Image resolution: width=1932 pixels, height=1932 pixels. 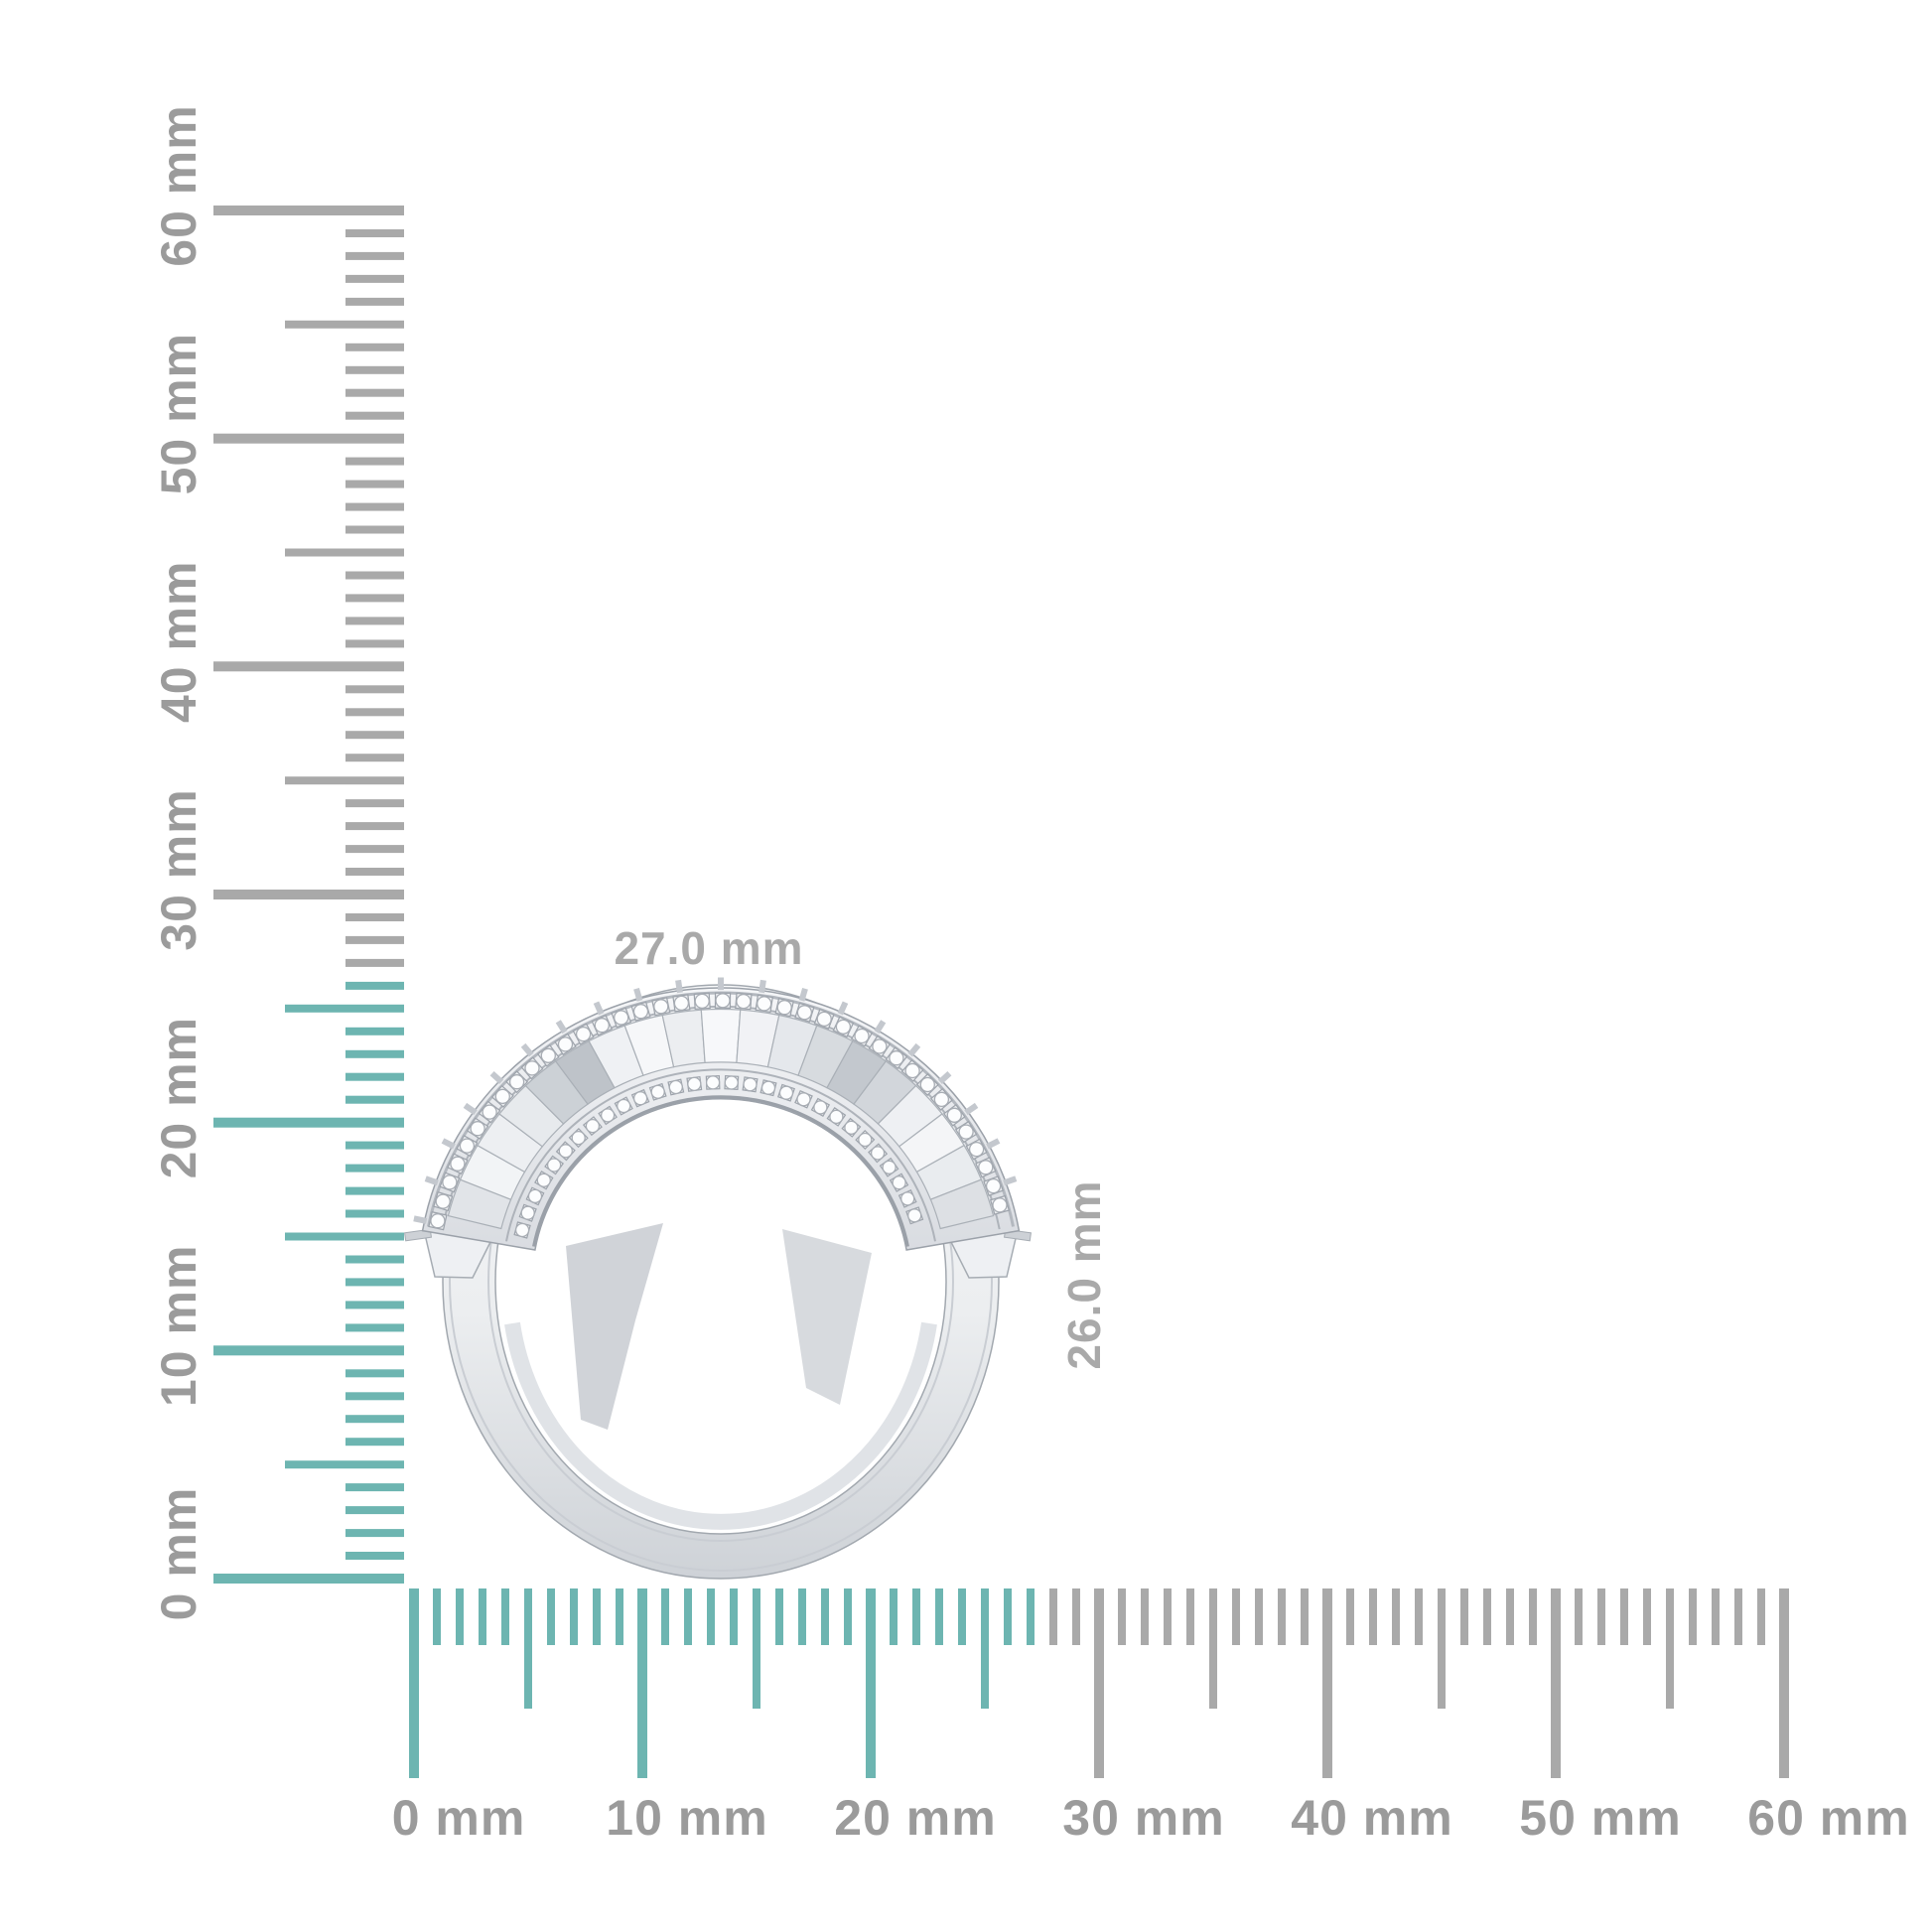 What do you see at coordinates (179, 185) in the screenshot?
I see `vertical-ruler-label: 60 mm` at bounding box center [179, 185].